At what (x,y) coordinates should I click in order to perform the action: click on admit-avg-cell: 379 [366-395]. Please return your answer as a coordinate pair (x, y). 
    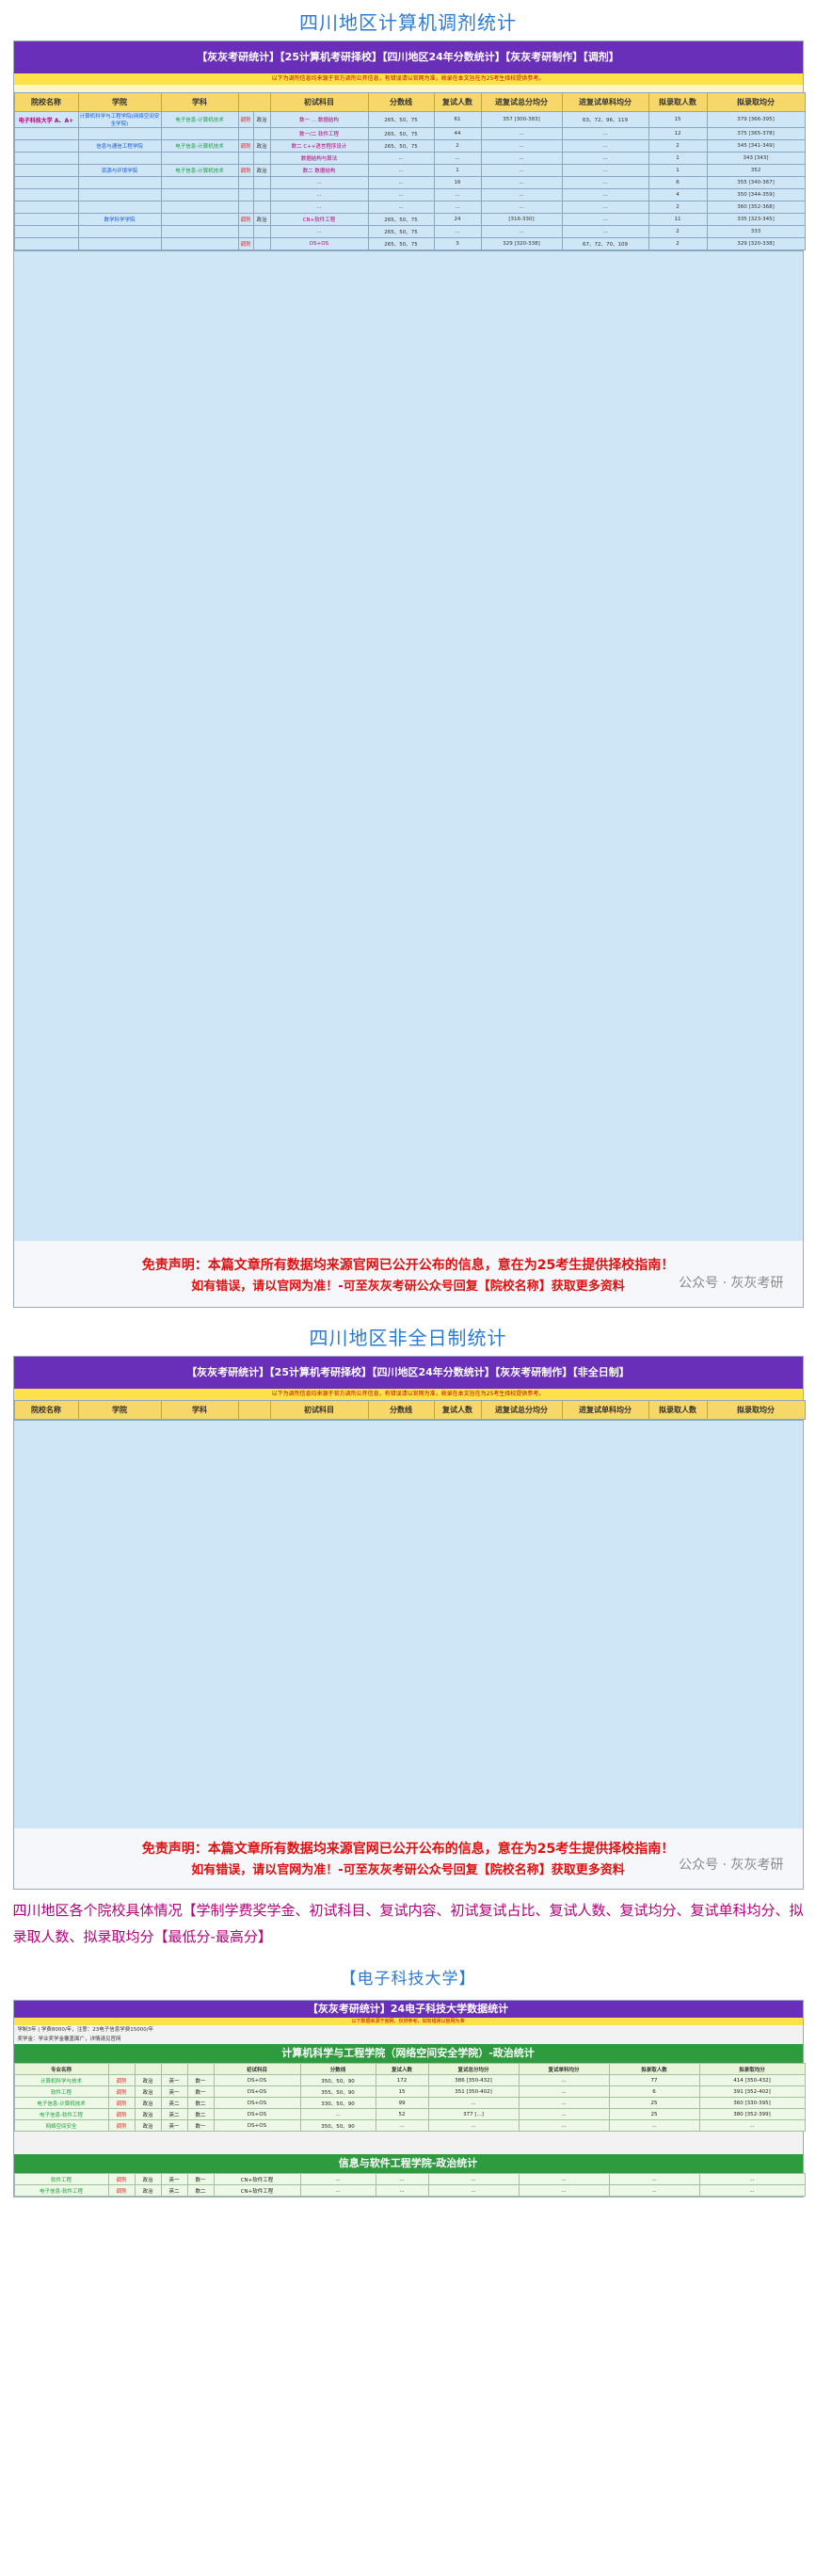
    Looking at the image, I should click on (756, 119).